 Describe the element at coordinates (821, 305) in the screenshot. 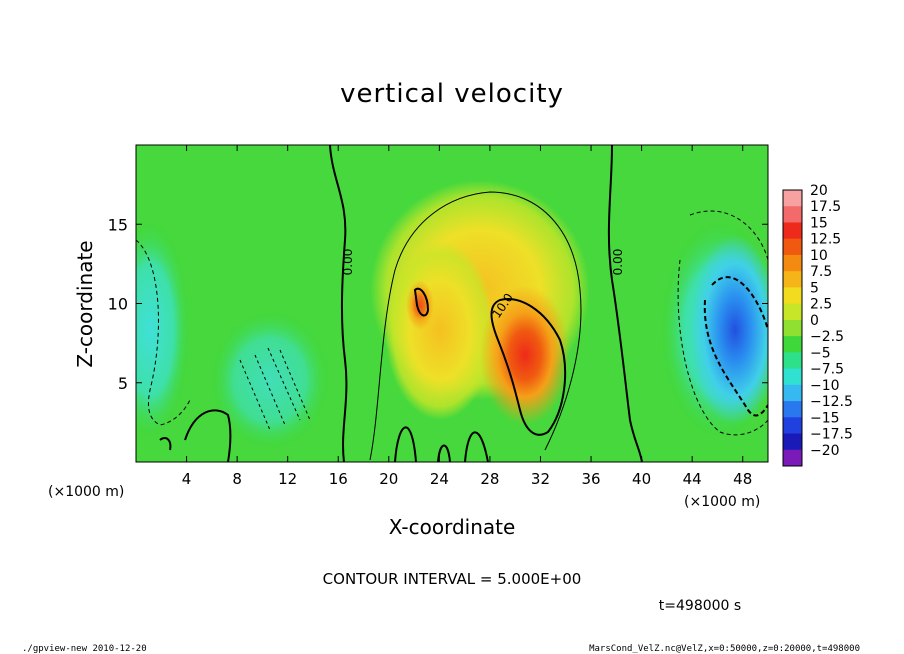

I see `colorbar-label: 2.5` at that location.